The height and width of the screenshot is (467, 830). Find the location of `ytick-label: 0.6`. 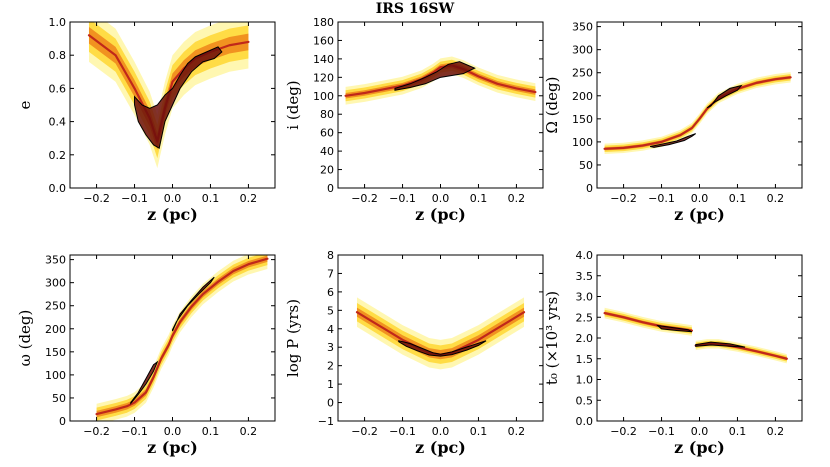

ytick-label: 0.6 is located at coordinates (58, 88).